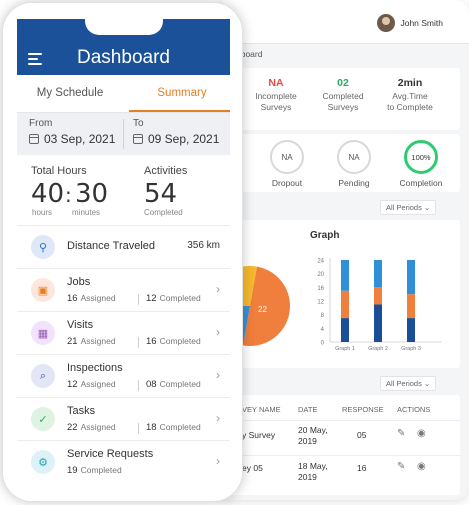  What do you see at coordinates (48, 194) in the screenshot?
I see `hours-value: 40` at bounding box center [48, 194].